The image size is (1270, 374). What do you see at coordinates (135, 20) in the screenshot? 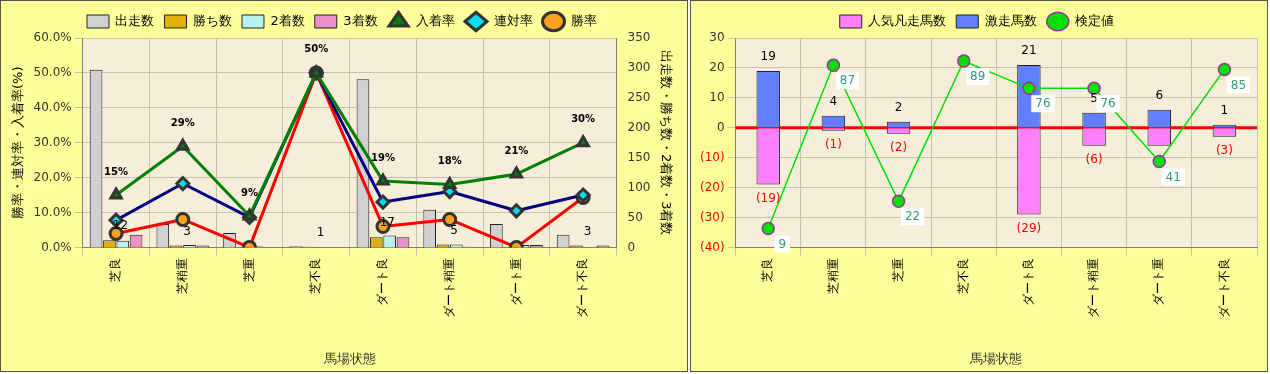
I see `legend-label: 出走数` at bounding box center [135, 20].